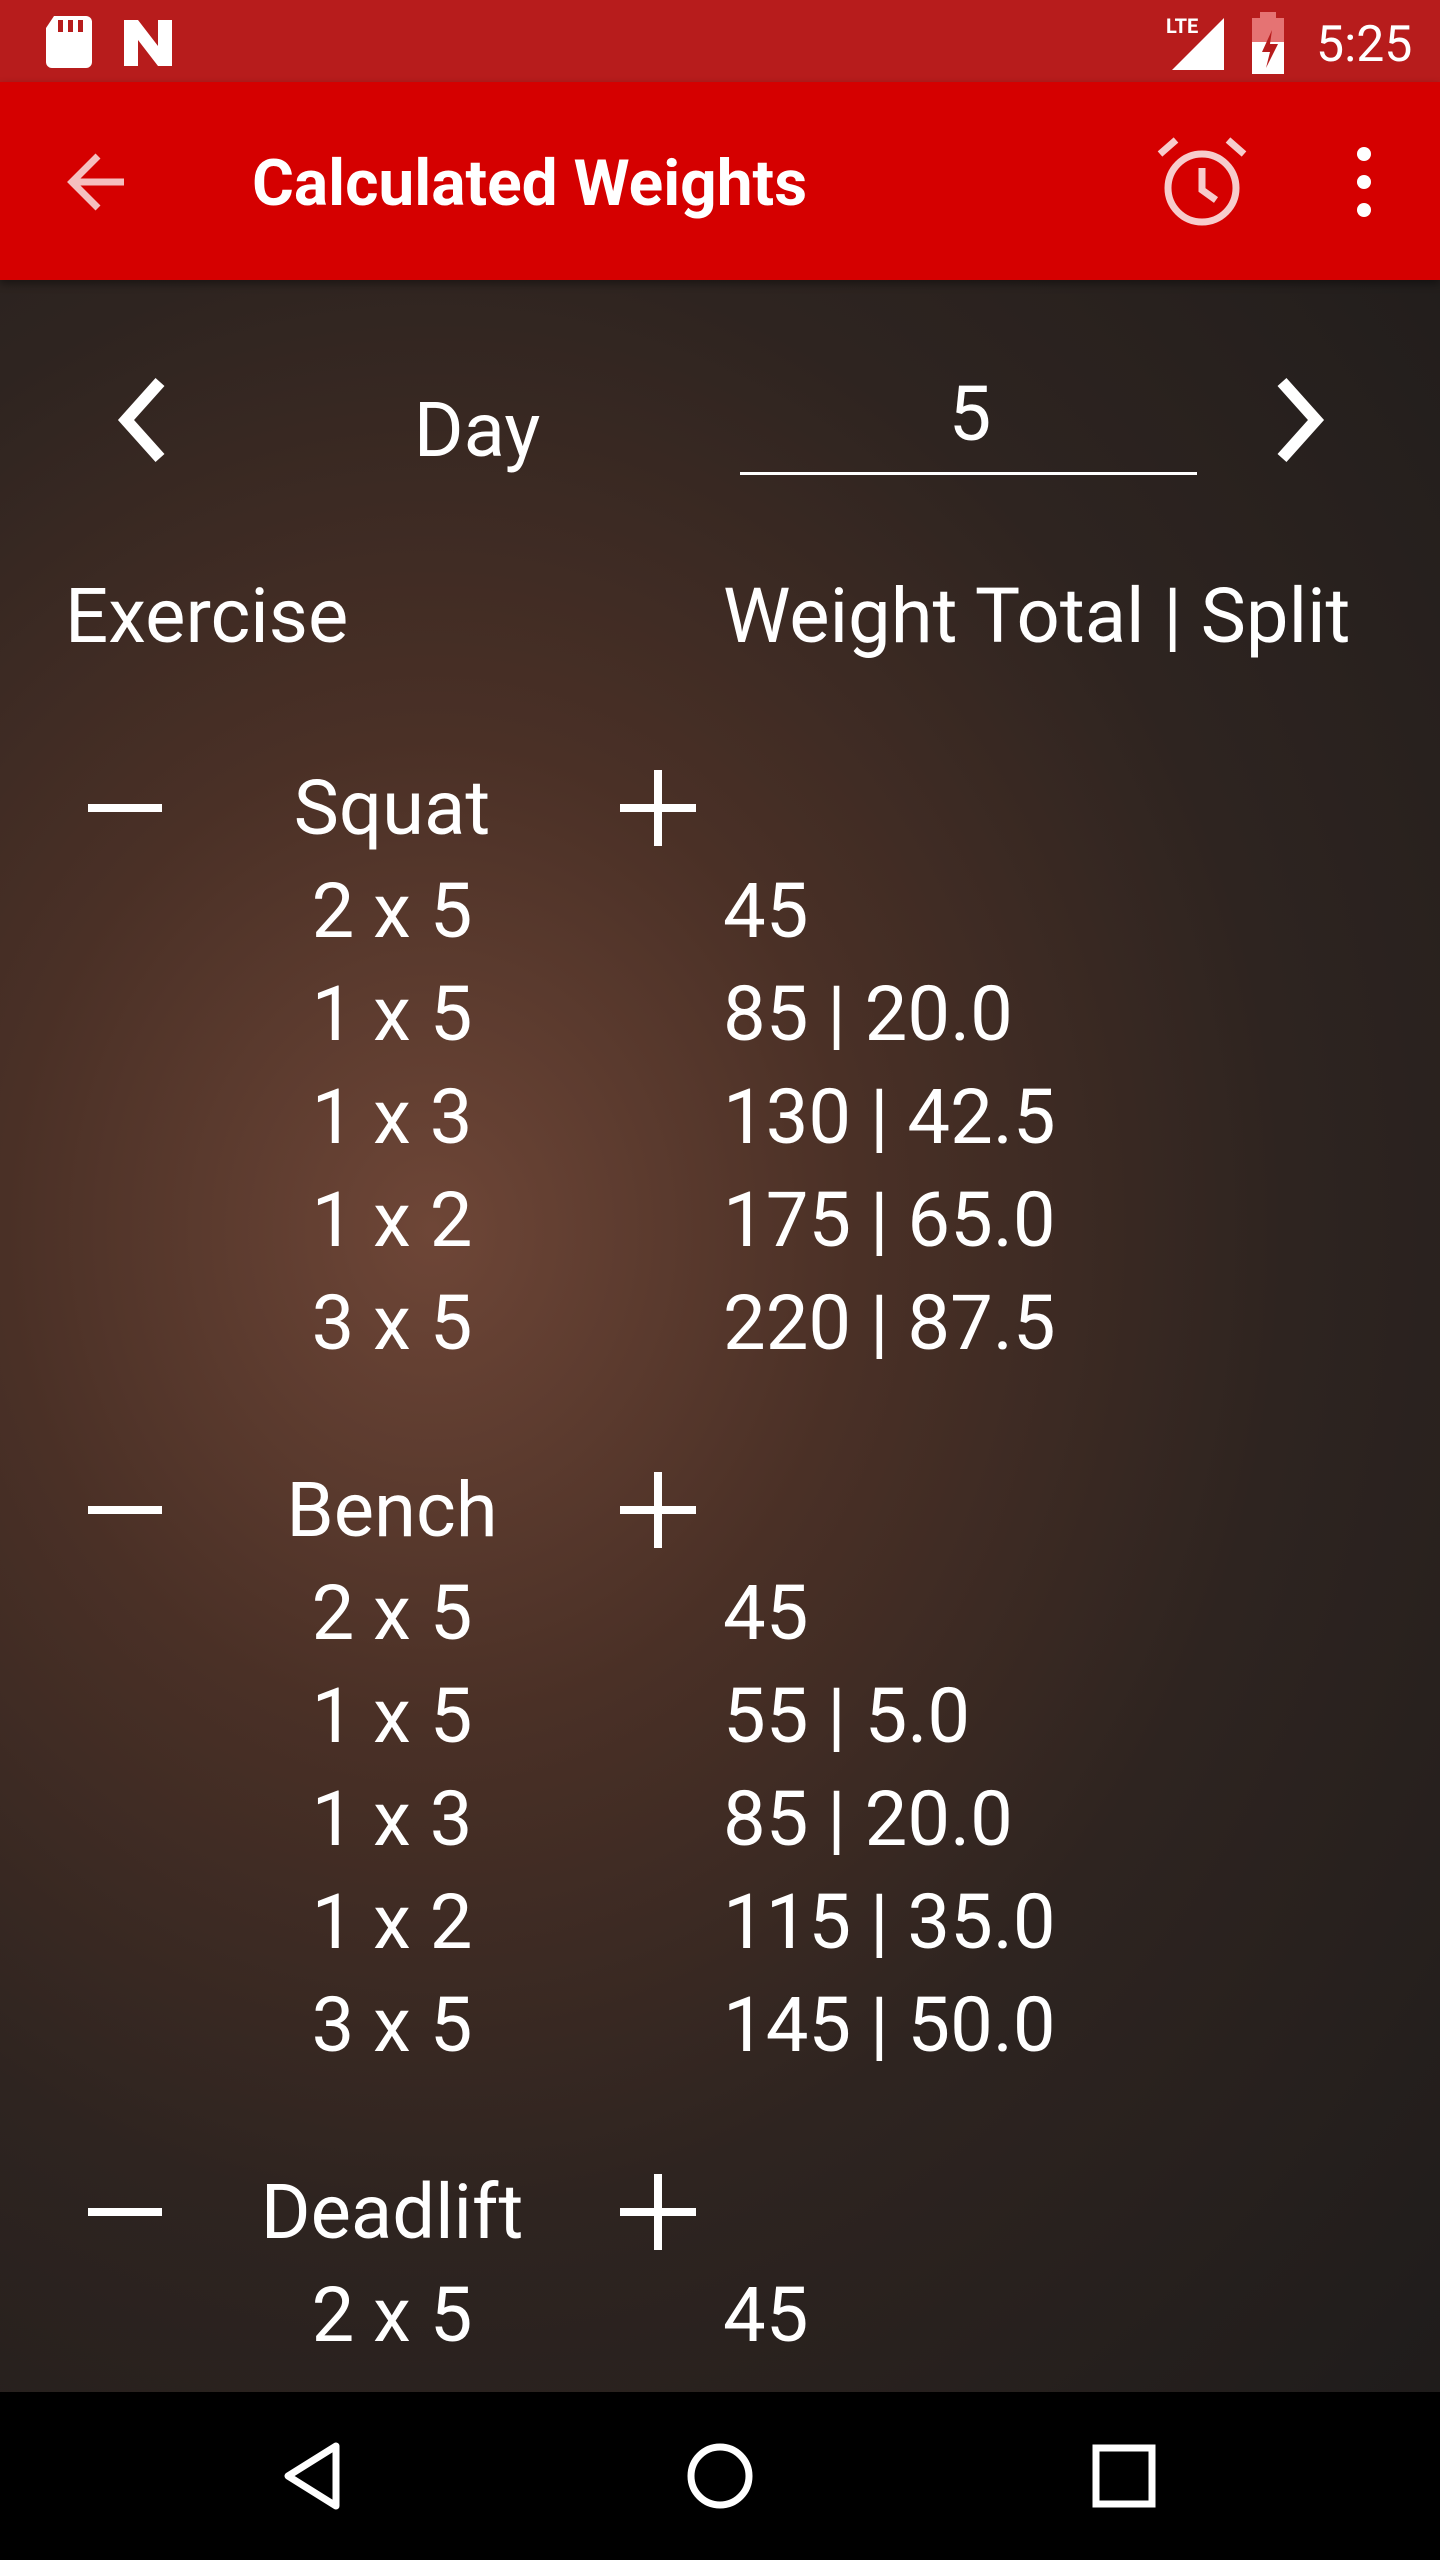 This screenshot has height=2560, width=1440. What do you see at coordinates (1364, 45) in the screenshot?
I see `clock: 5:25` at bounding box center [1364, 45].